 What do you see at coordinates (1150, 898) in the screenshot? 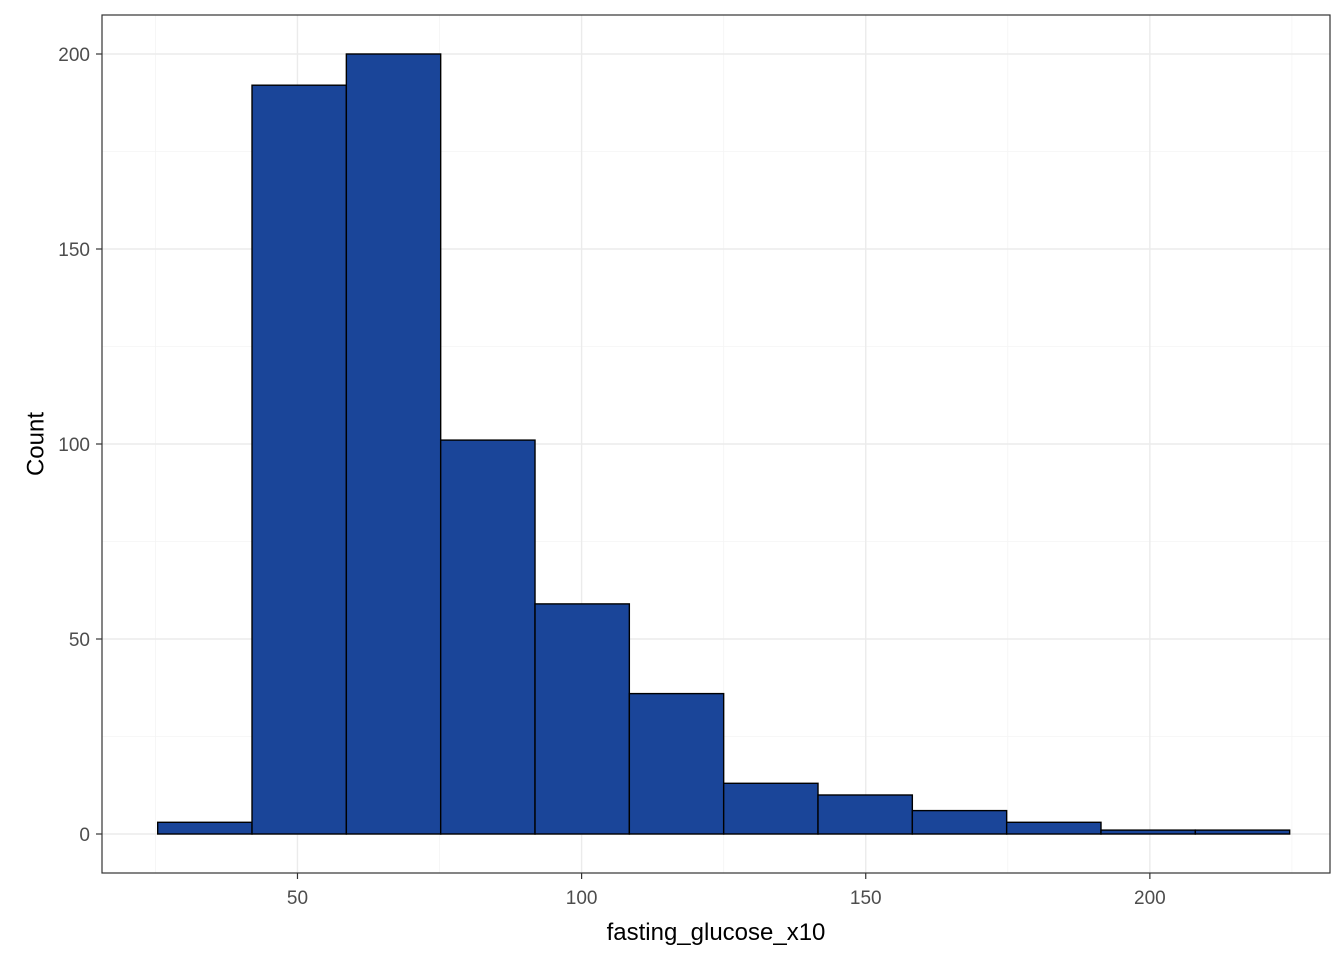
I see `x-tick-label: 200` at bounding box center [1150, 898].